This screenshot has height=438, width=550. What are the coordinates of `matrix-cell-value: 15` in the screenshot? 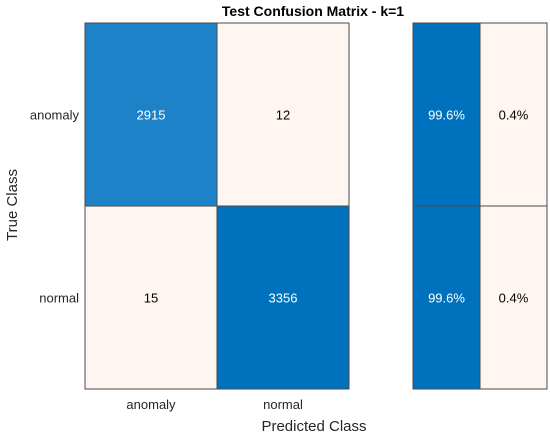 It's located at (151, 298).